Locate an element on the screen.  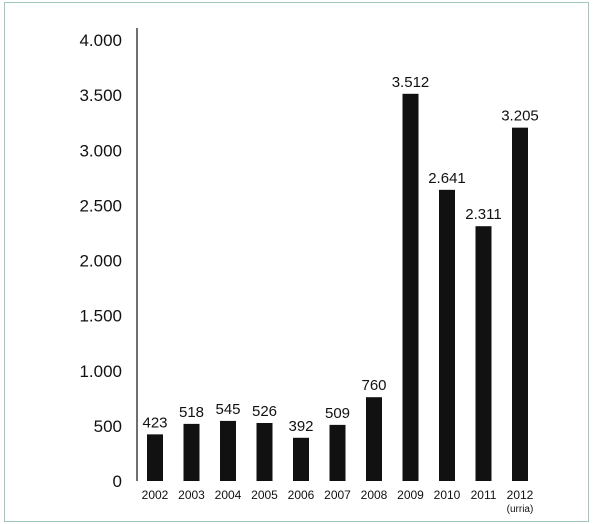
x-tick-label: 2012 is located at coordinates (520, 495).